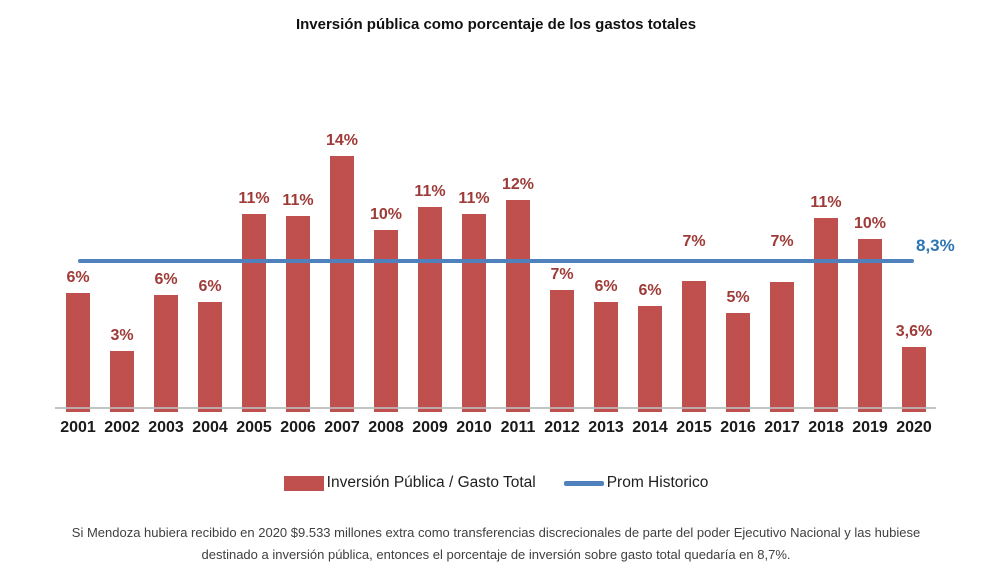  What do you see at coordinates (562, 427) in the screenshot?
I see `x-axis-label: 2012` at bounding box center [562, 427].